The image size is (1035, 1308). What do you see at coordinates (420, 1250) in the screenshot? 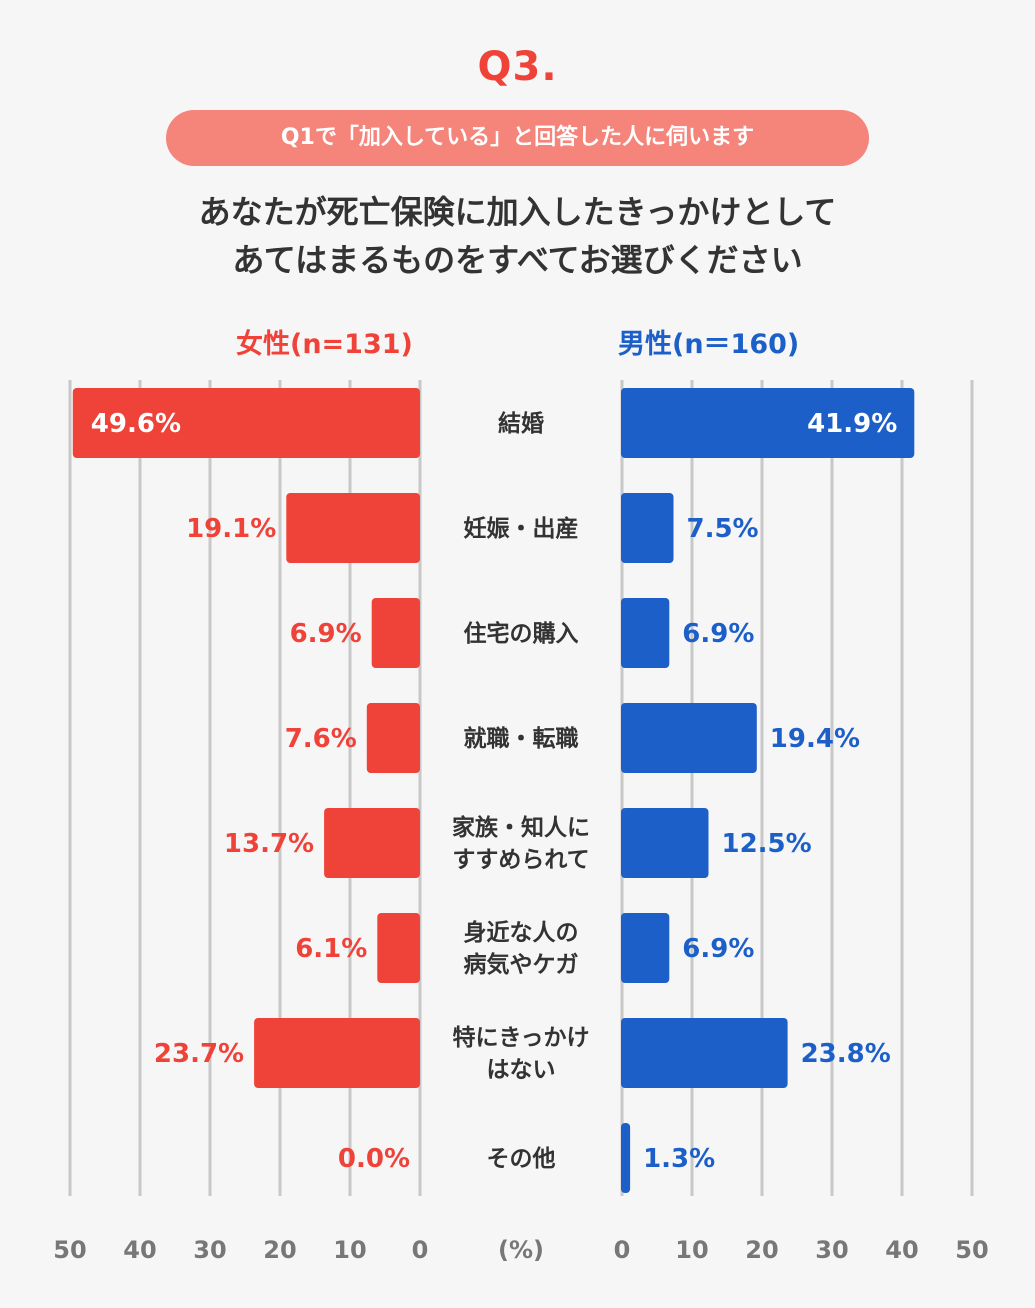
I see `tick-label-left-0: 0` at bounding box center [420, 1250].